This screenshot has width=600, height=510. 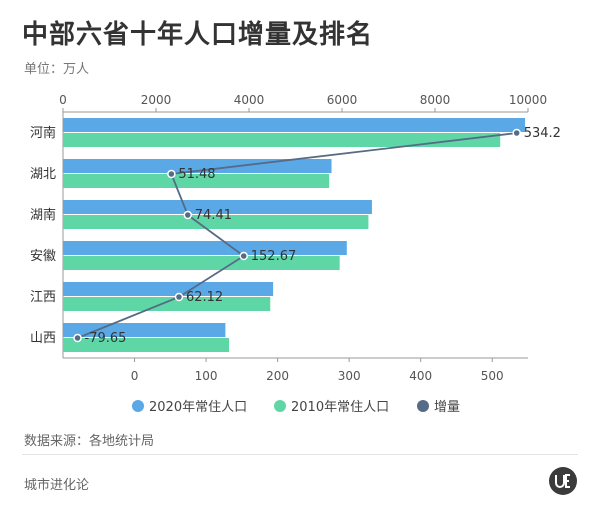 I want to click on increase-data-label: 62.12, so click(x=204, y=297).